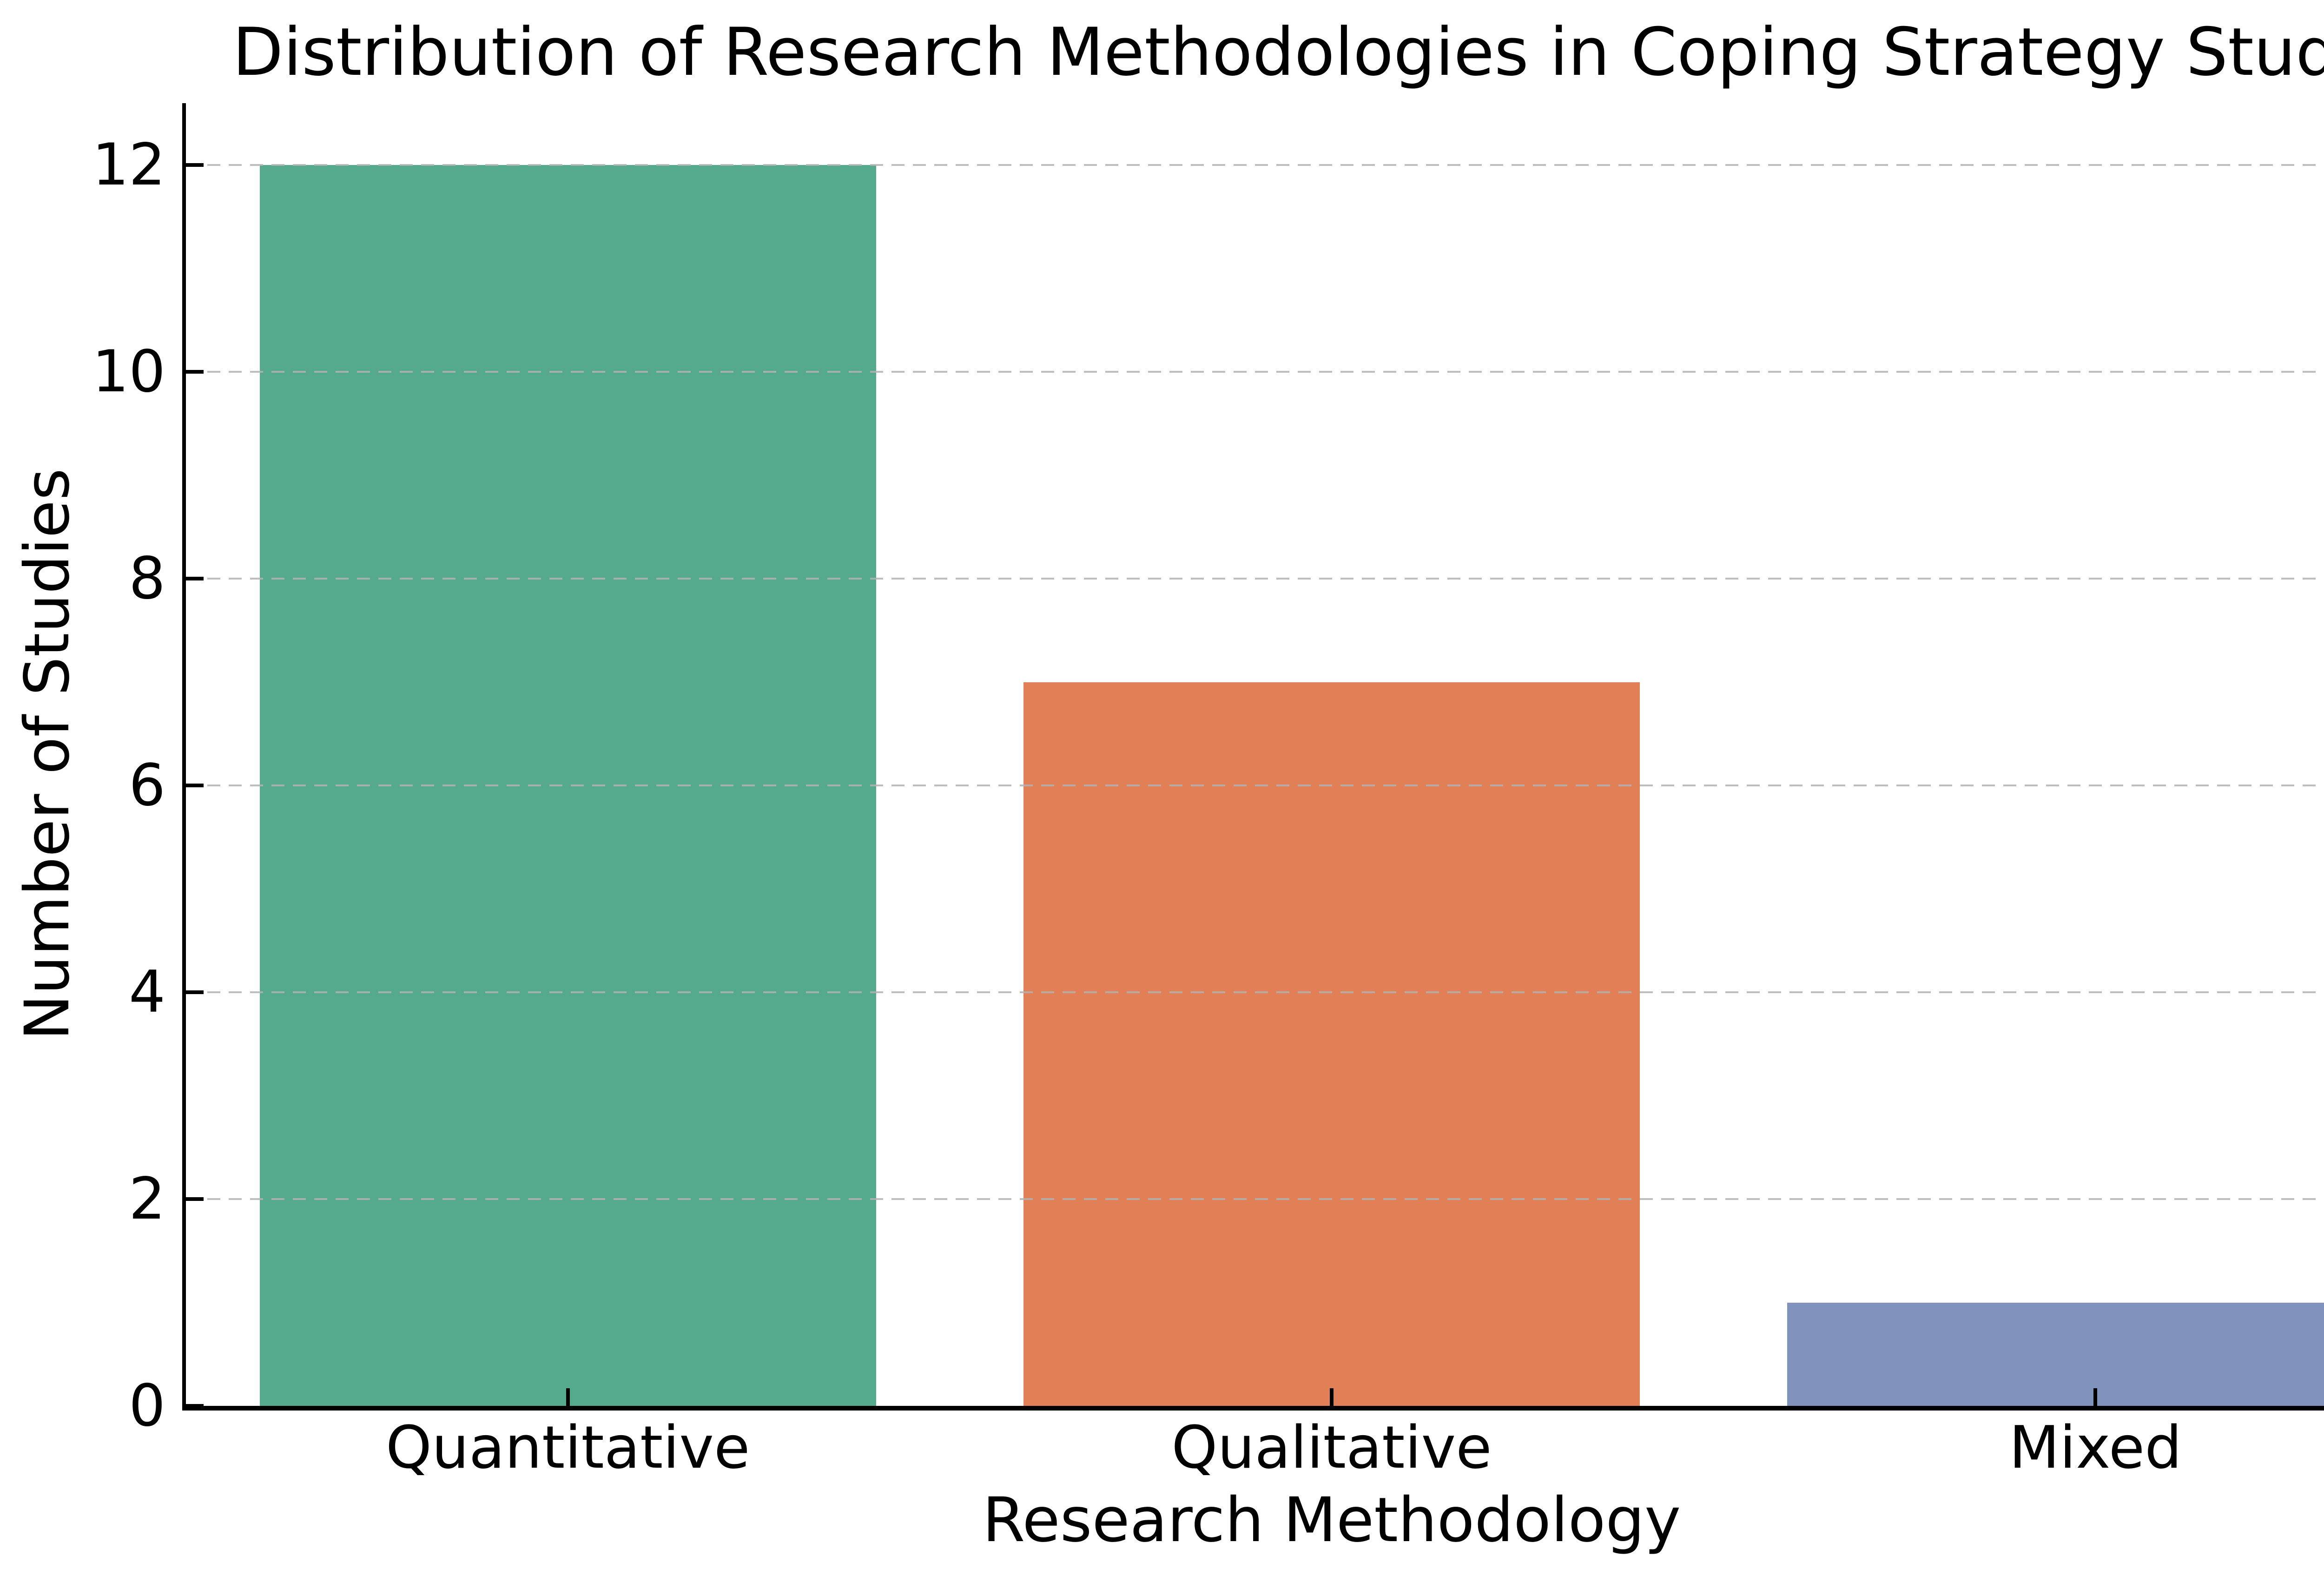  I want to click on y-tick-label: 12, so click(128, 165).